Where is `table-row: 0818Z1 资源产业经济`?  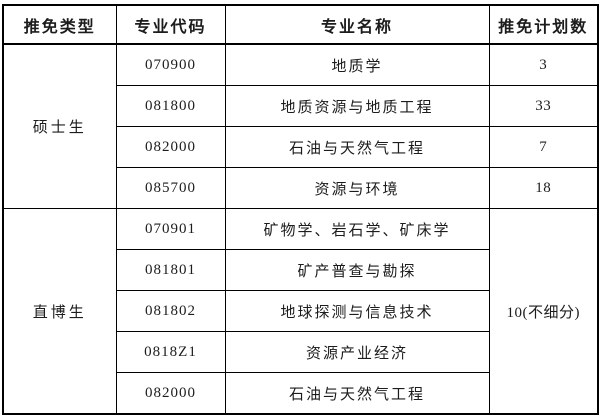
table-row: 0818Z1 资源产业经济 is located at coordinates (300, 352).